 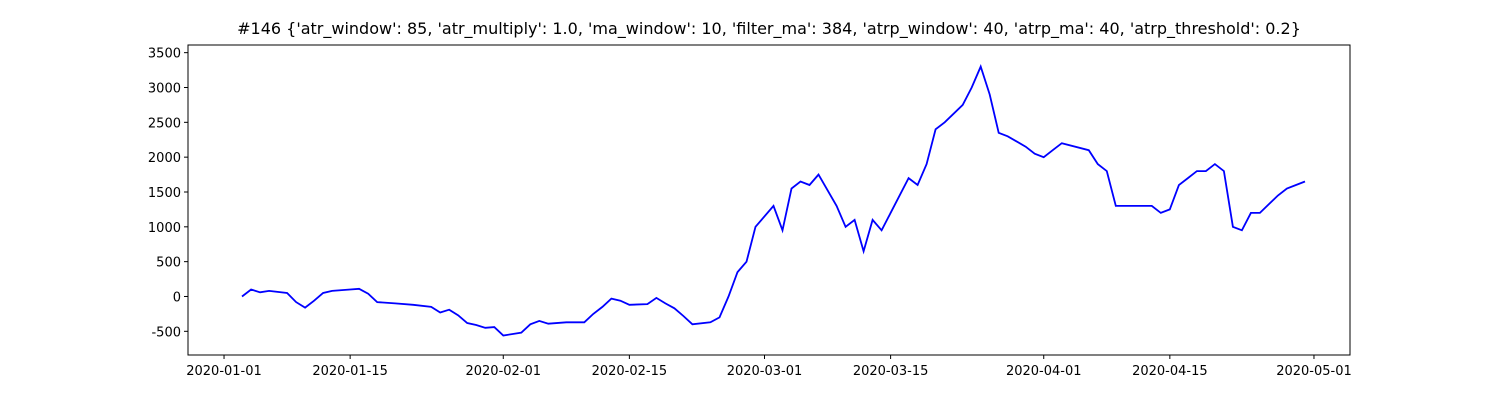 What do you see at coordinates (765, 371) in the screenshot?
I see `x-tick-label: 2020-03-01` at bounding box center [765, 371].